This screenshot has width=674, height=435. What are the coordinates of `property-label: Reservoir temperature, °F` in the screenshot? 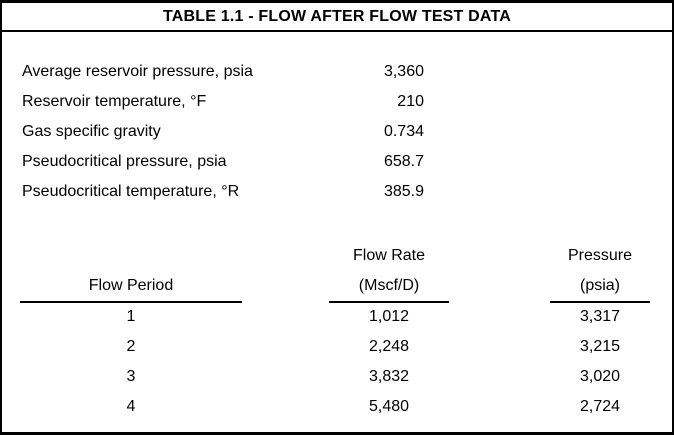 It's located at (114, 101).